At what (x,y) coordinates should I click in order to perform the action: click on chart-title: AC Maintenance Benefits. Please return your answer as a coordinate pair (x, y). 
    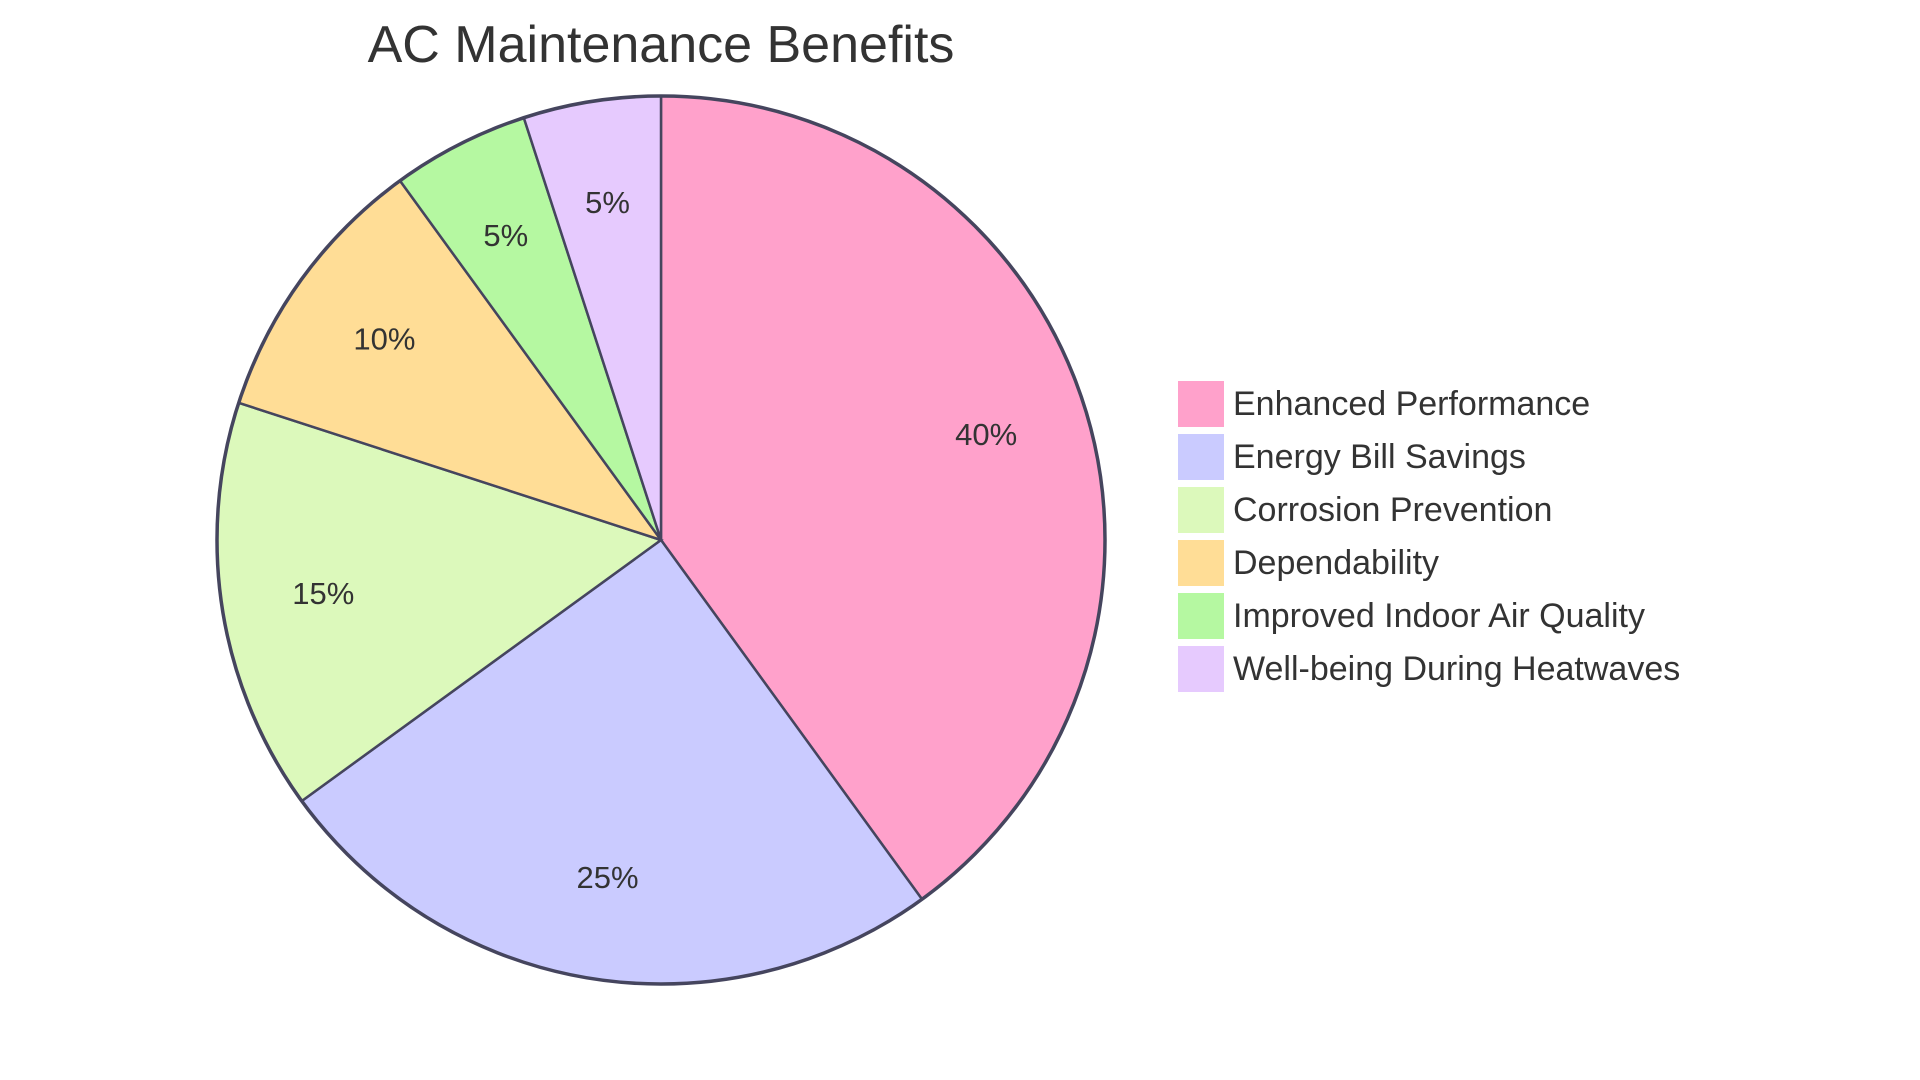
    Looking at the image, I should click on (661, 45).